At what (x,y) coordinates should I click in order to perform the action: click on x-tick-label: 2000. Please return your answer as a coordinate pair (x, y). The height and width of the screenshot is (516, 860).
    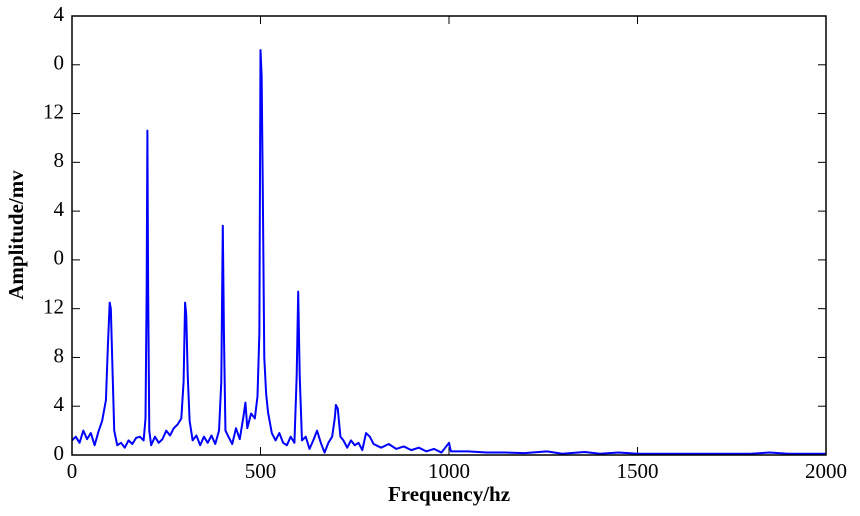
    Looking at the image, I should click on (826, 471).